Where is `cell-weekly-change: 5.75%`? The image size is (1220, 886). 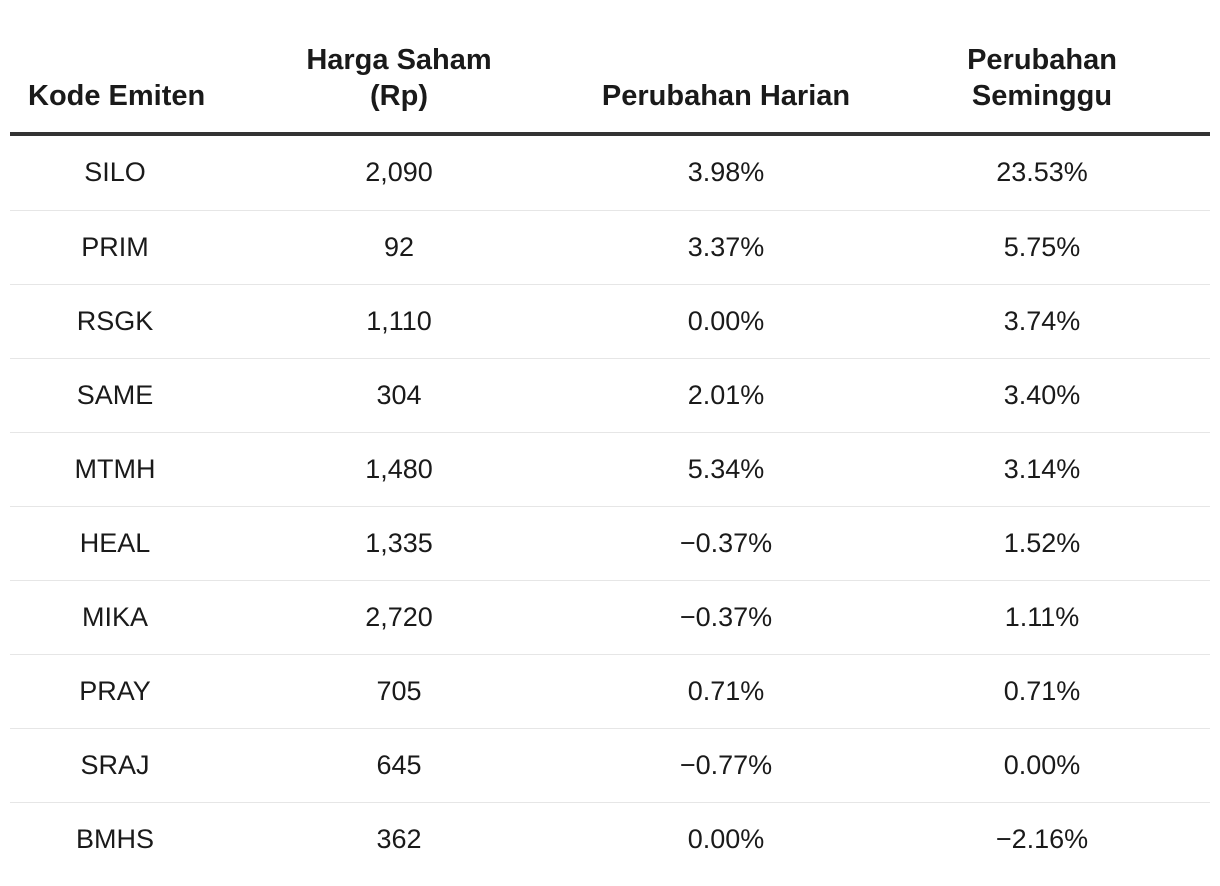
cell-weekly-change: 5.75% is located at coordinates (1042, 247).